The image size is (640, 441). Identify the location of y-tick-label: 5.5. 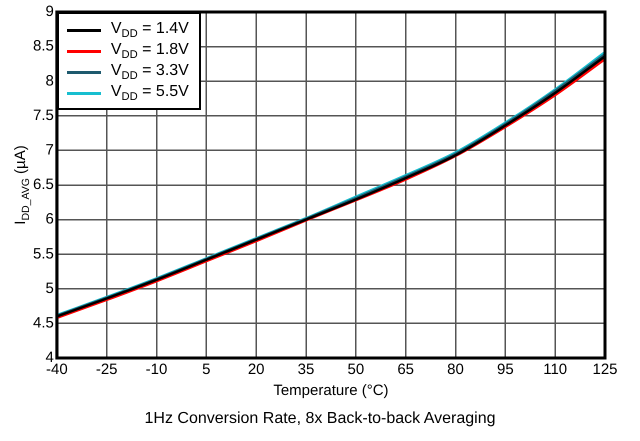
(43, 253).